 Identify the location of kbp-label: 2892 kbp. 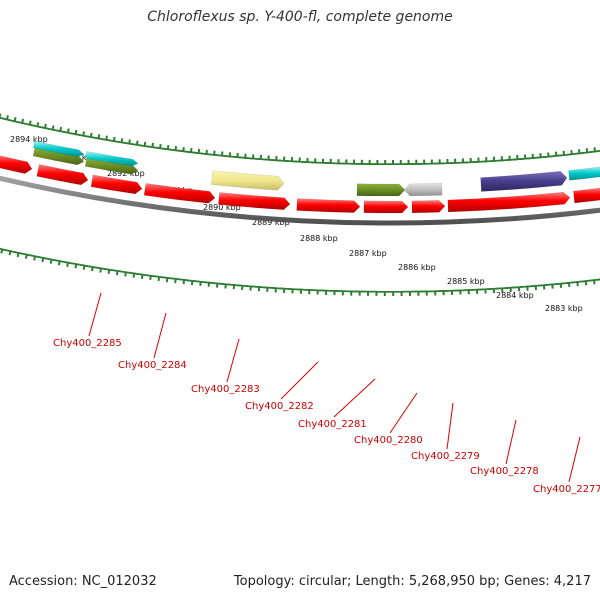
(126, 173).